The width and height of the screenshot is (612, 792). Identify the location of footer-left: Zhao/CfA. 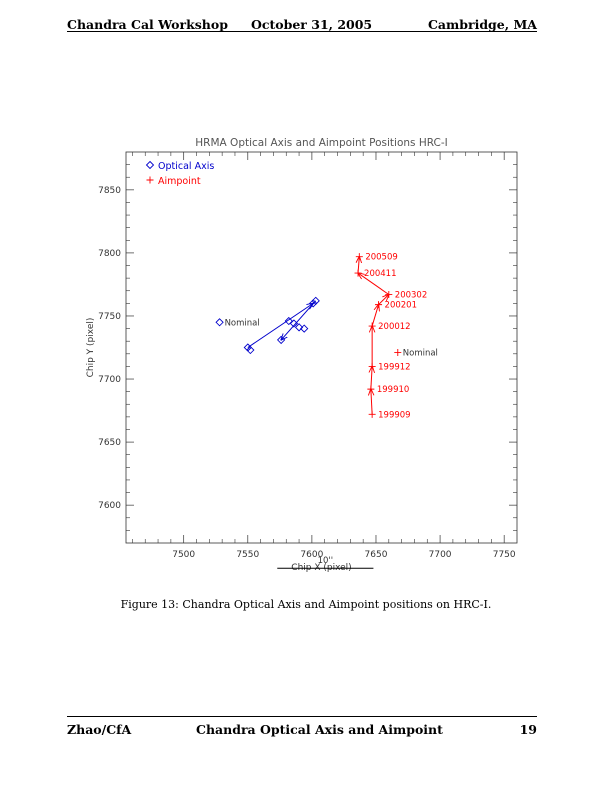
(99, 729).